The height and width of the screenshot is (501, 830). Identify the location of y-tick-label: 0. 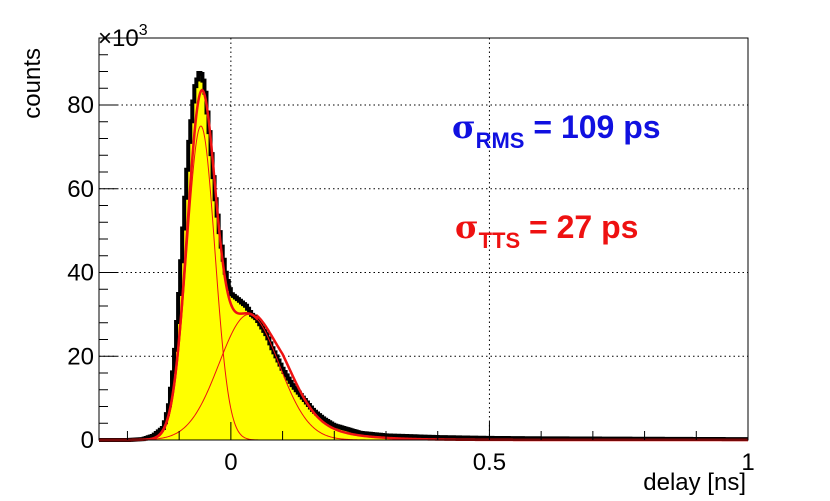
(87, 440).